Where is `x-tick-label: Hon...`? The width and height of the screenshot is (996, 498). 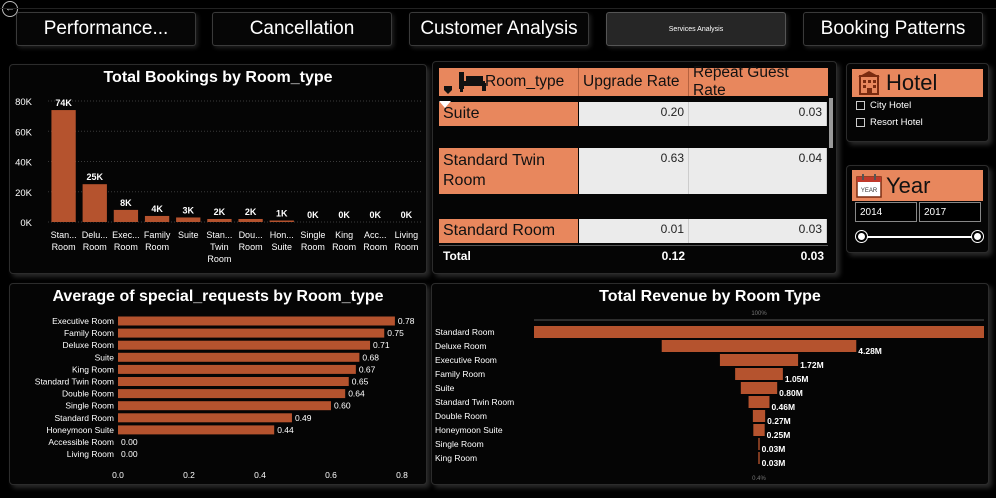
x-tick-label: Hon... is located at coordinates (282, 235).